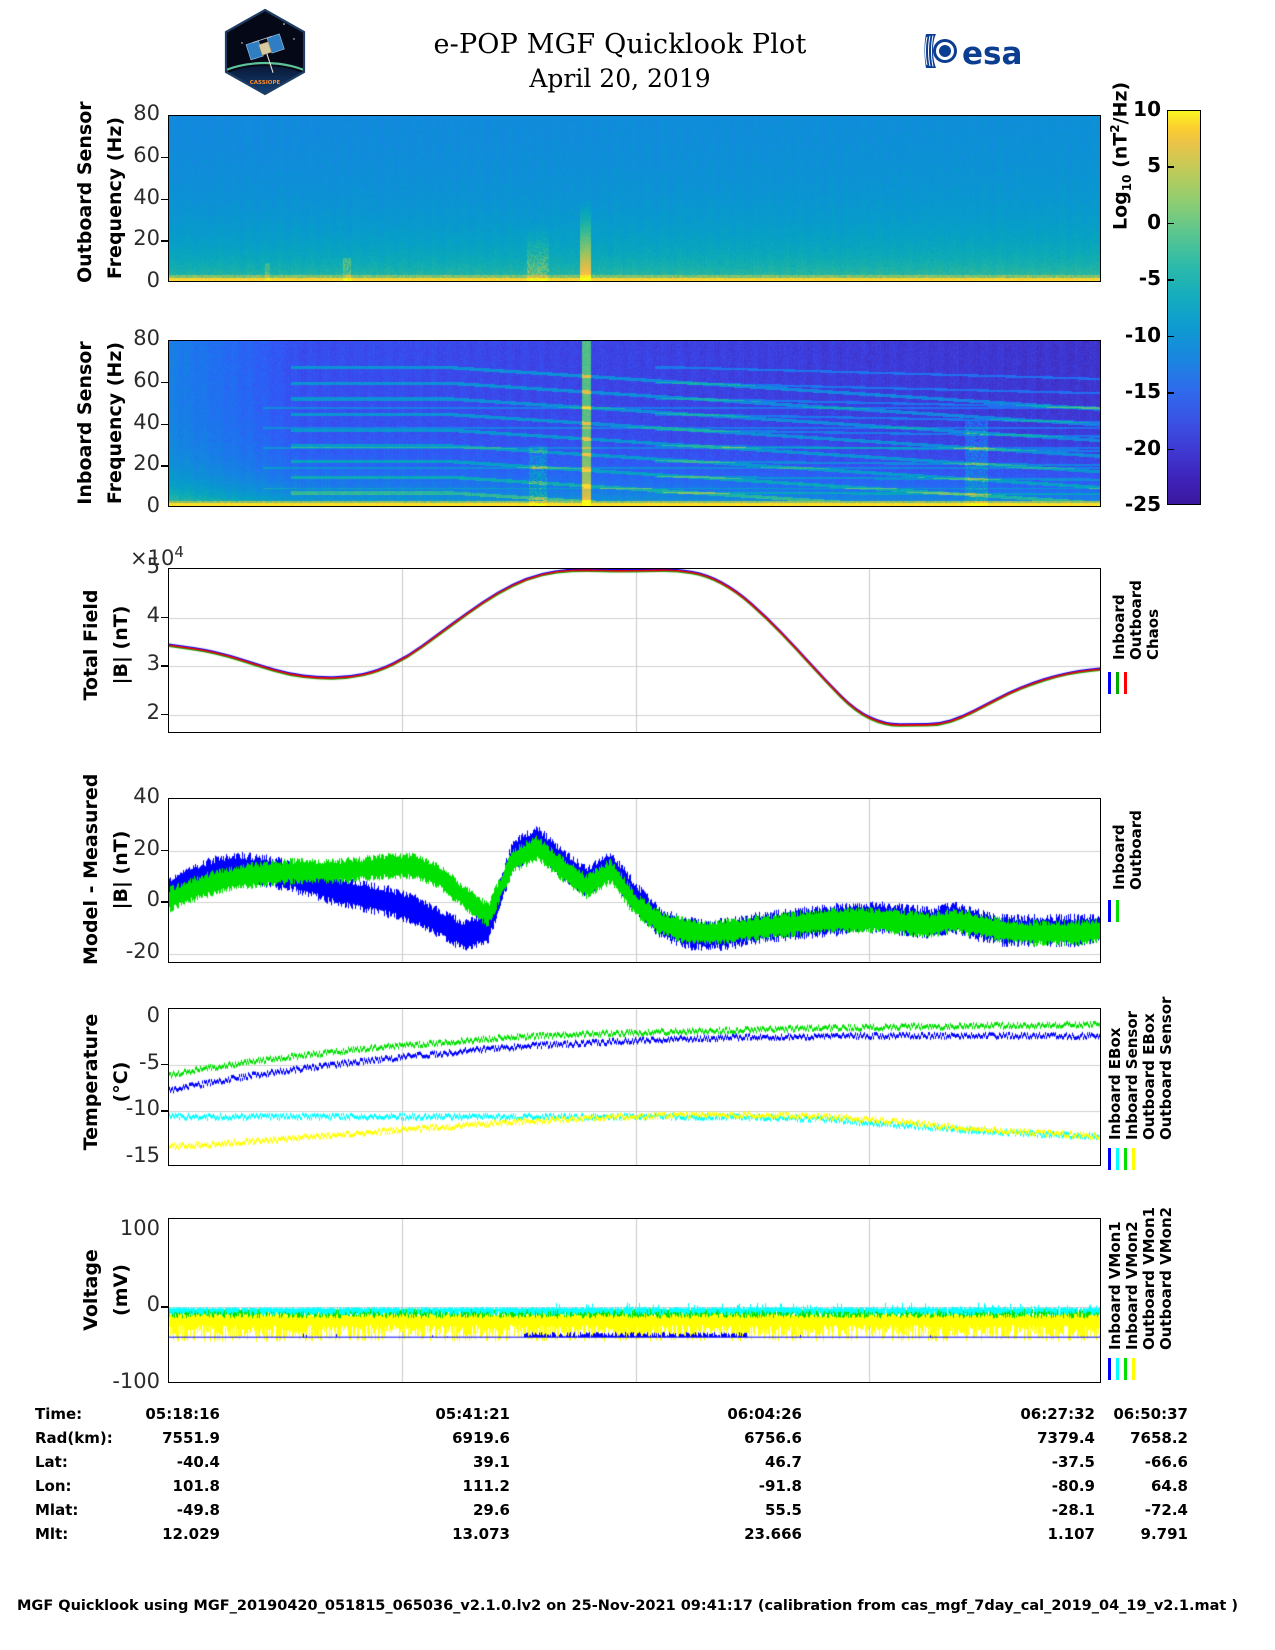  What do you see at coordinates (1149, 278) in the screenshot?
I see `colorbar-tick-label: -5` at bounding box center [1149, 278].